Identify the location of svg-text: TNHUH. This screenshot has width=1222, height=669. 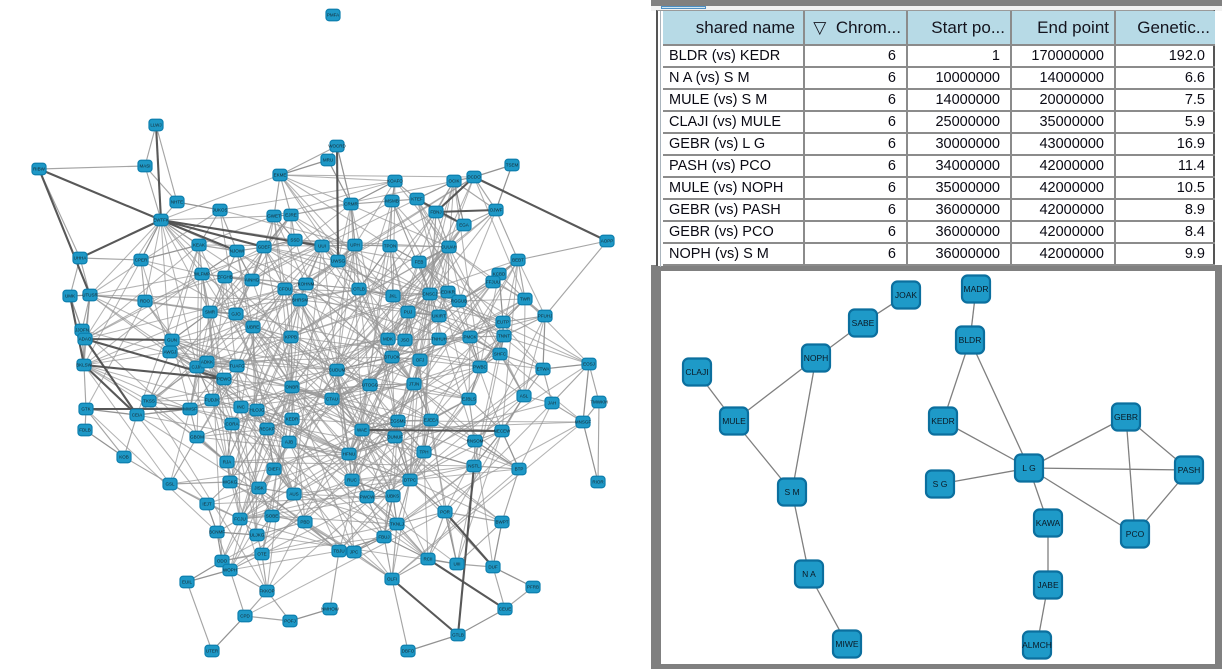
(439, 339).